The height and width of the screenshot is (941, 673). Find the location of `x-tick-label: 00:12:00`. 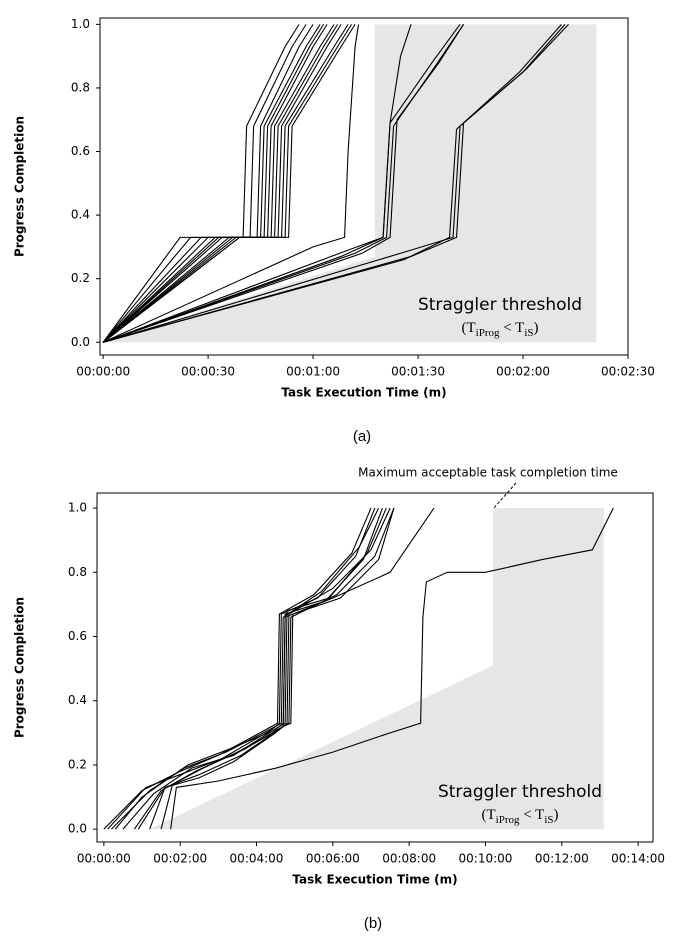

x-tick-label: 00:12:00 is located at coordinates (562, 859).